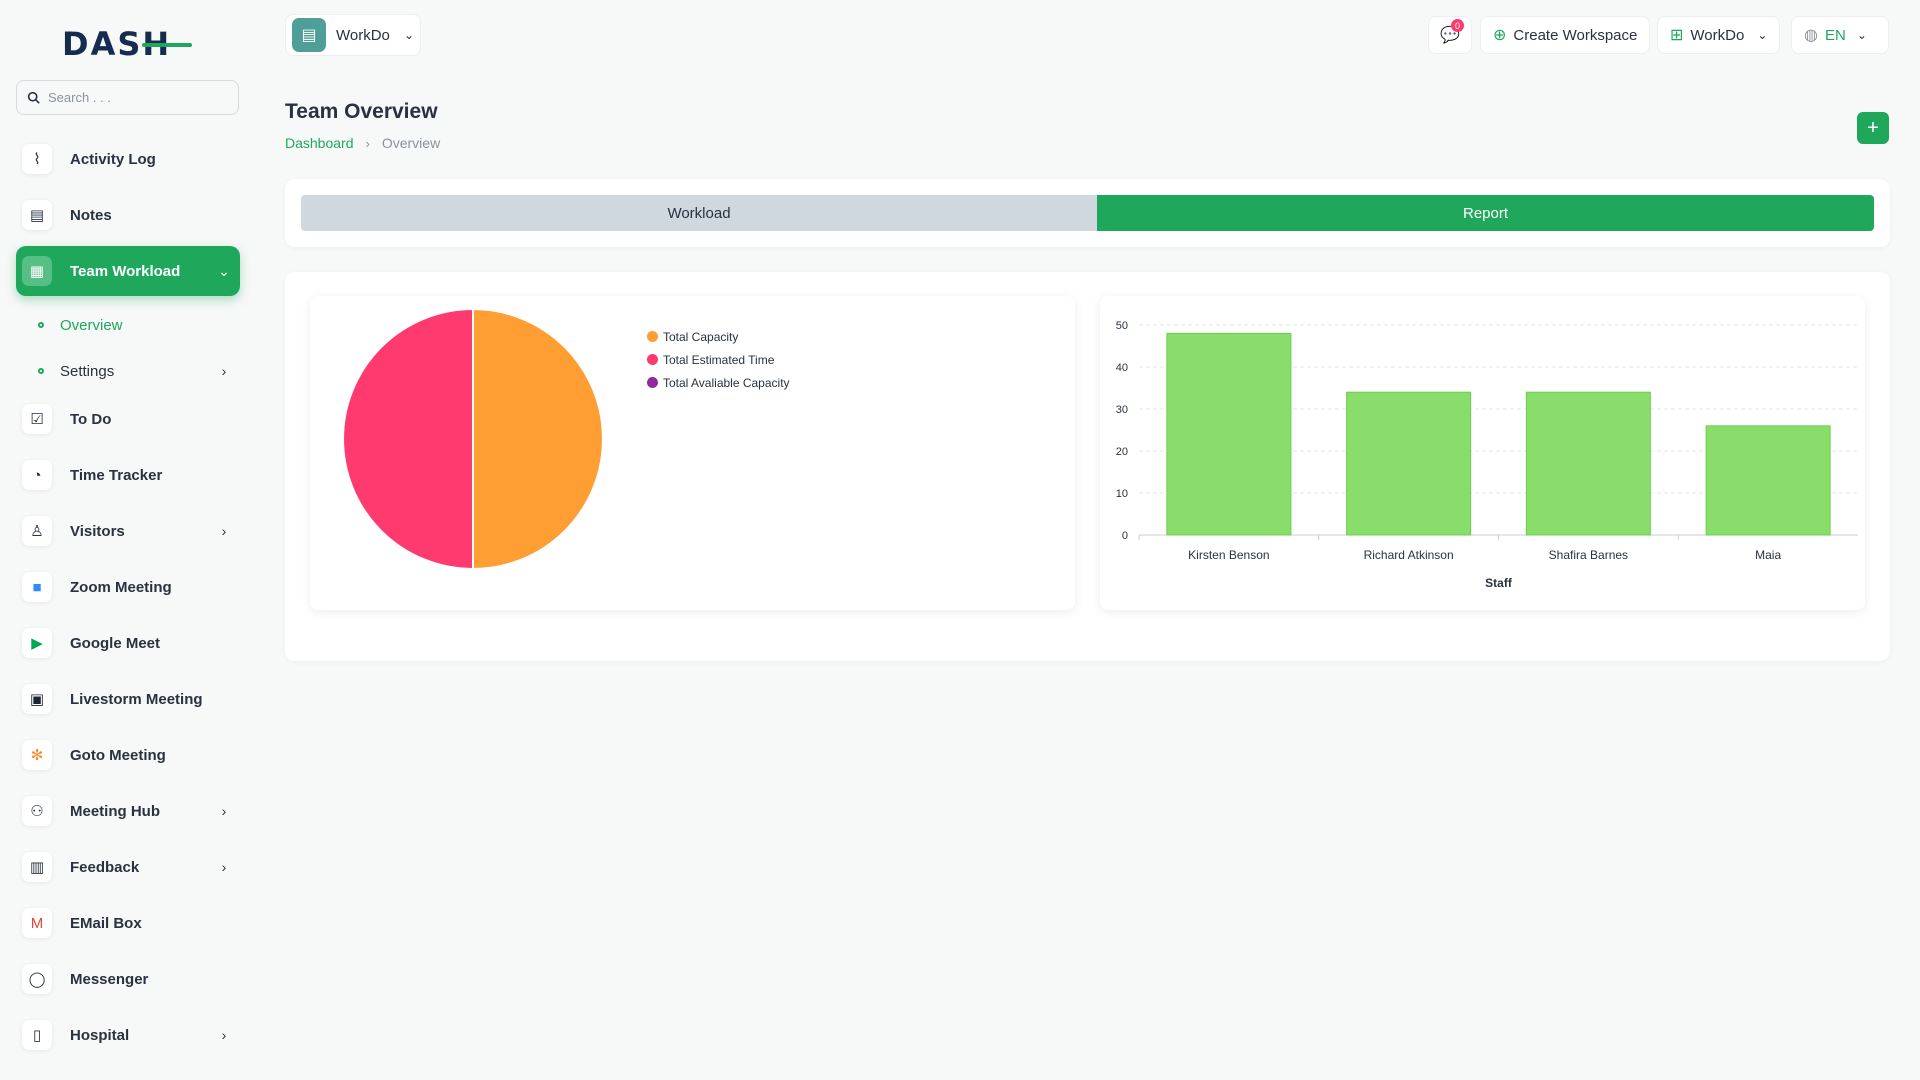  What do you see at coordinates (37, 587) in the screenshot?
I see `zoom-icon: ■` at bounding box center [37, 587].